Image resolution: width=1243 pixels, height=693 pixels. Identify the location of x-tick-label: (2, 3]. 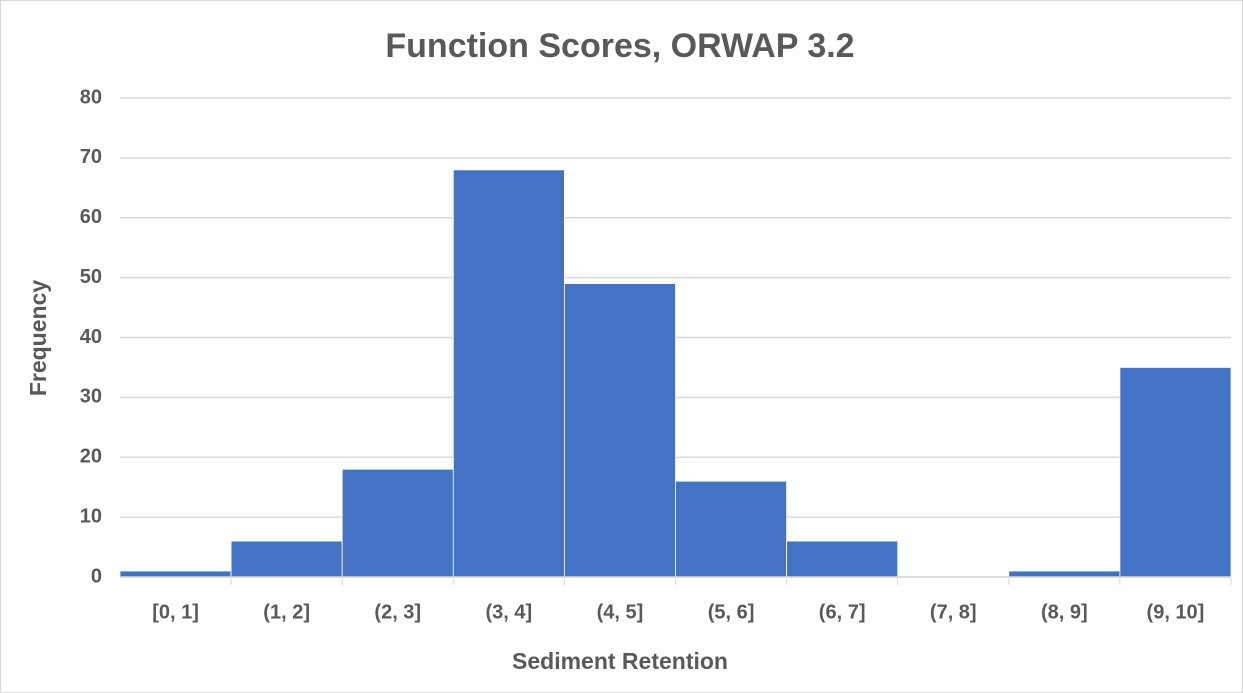
(397, 612).